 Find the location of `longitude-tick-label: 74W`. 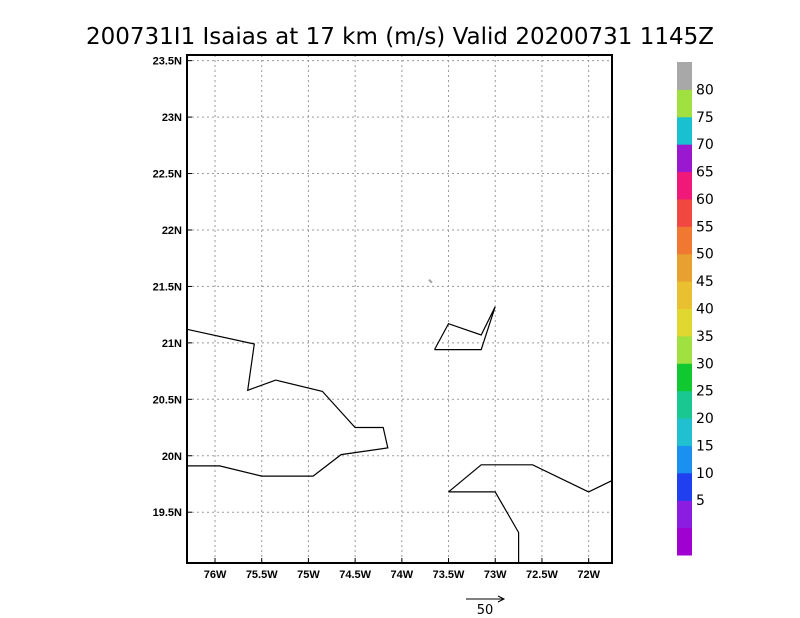

longitude-tick-label: 74W is located at coordinates (402, 575).